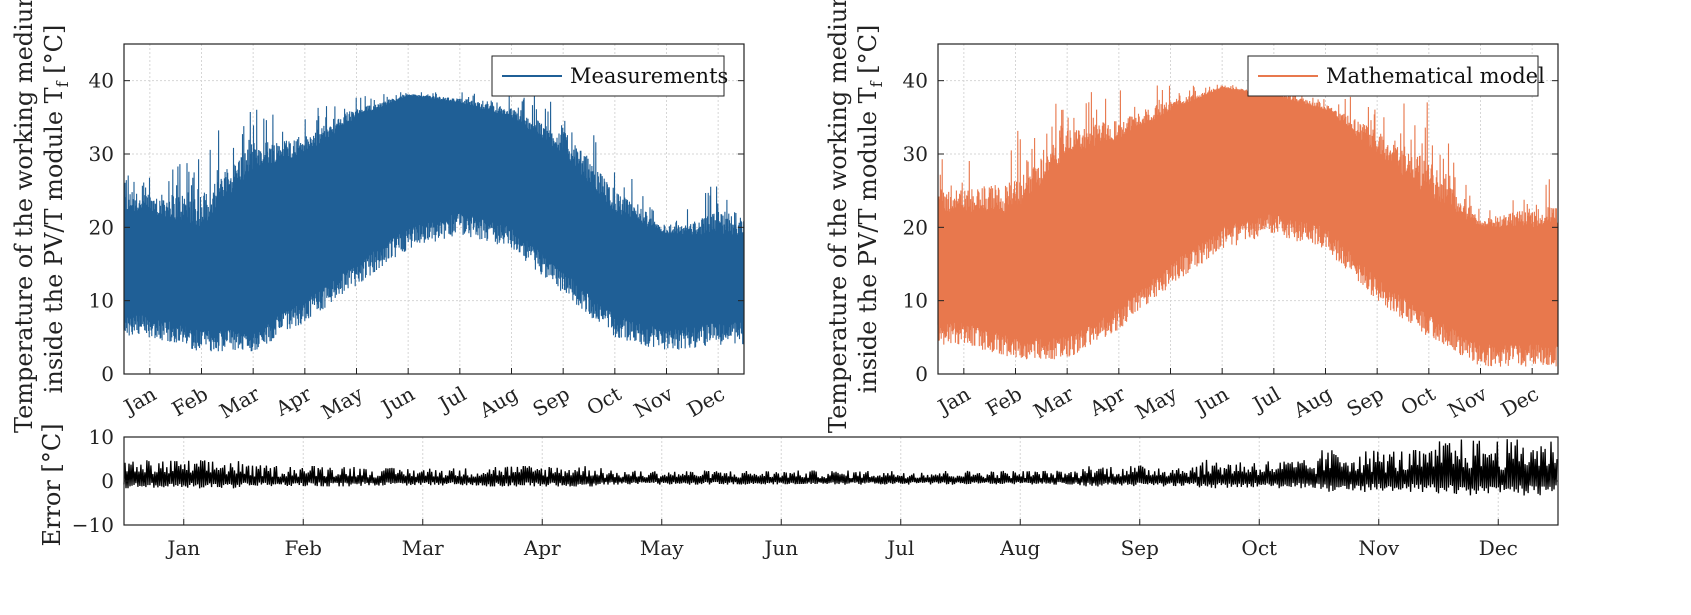 The width and height of the screenshot is (1691, 615). I want to click on model-legend-label: Mathematical model, so click(1435, 76).